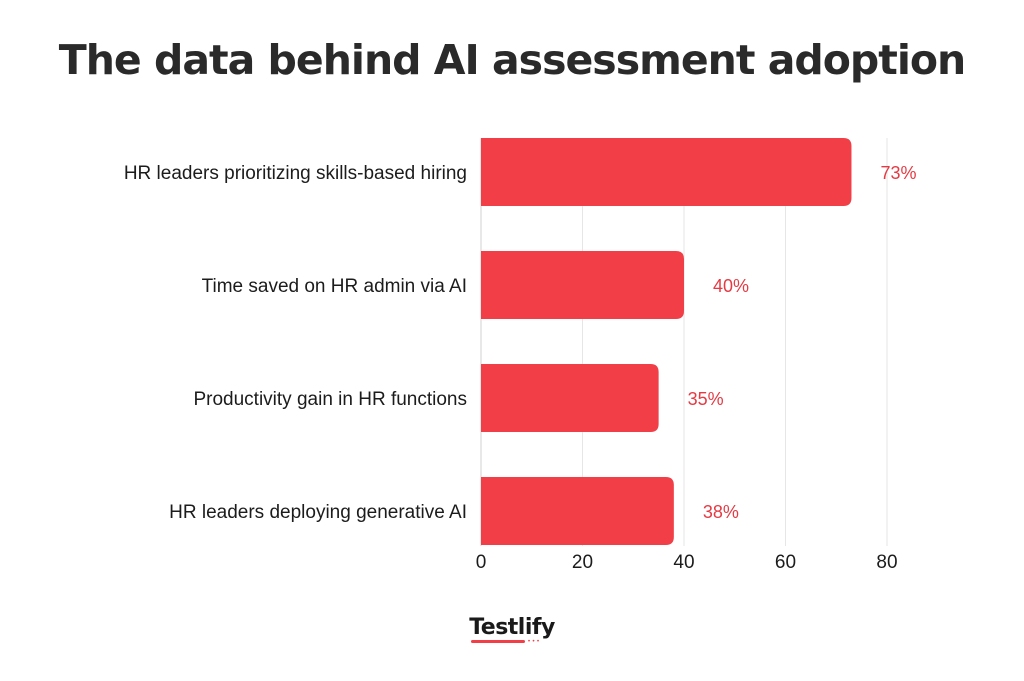 This screenshot has width=1024, height=681. What do you see at coordinates (498, 641) in the screenshot?
I see `brand-underline` at bounding box center [498, 641].